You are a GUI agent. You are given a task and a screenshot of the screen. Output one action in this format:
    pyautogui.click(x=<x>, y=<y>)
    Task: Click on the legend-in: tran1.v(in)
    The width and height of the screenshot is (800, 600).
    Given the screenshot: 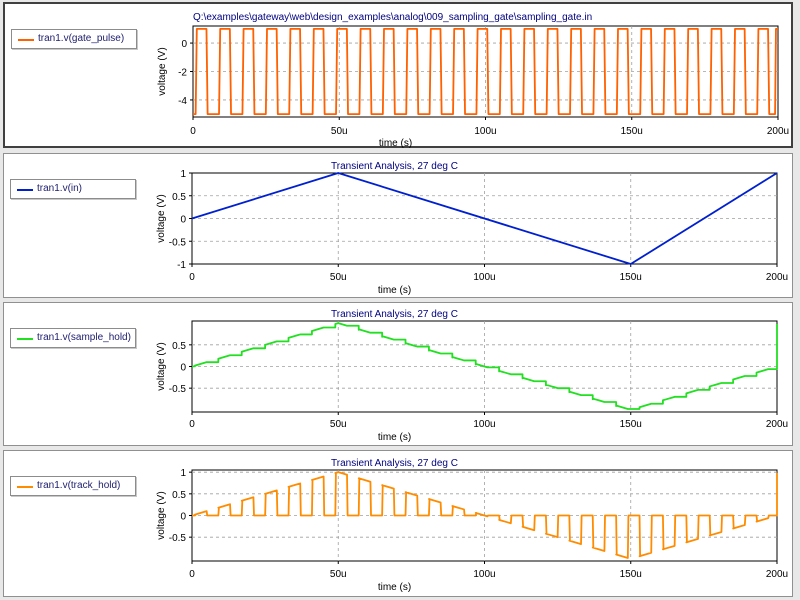 What is the action you would take?
    pyautogui.click(x=73, y=189)
    